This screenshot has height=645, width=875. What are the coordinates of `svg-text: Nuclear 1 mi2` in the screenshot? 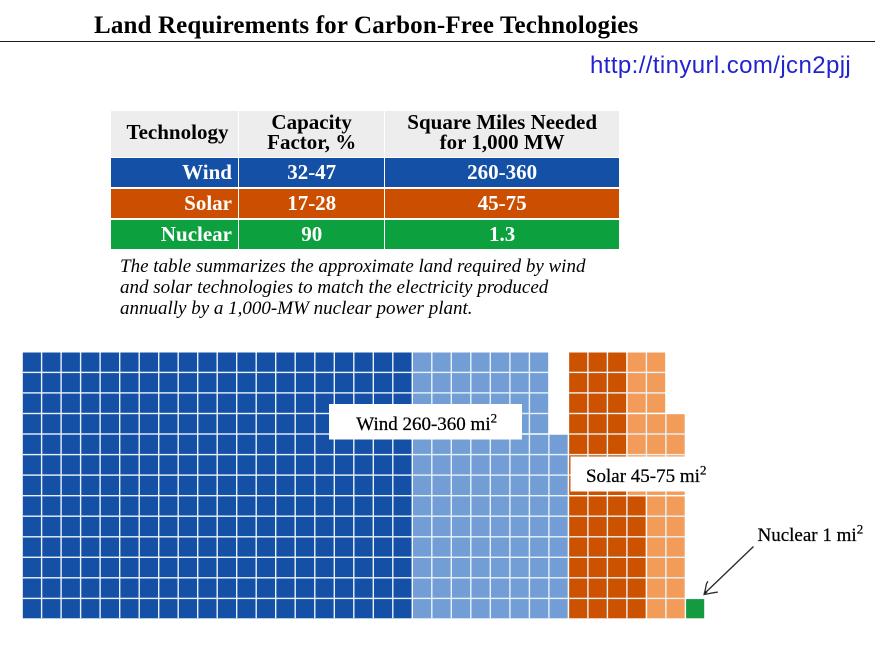 It's located at (811, 534).